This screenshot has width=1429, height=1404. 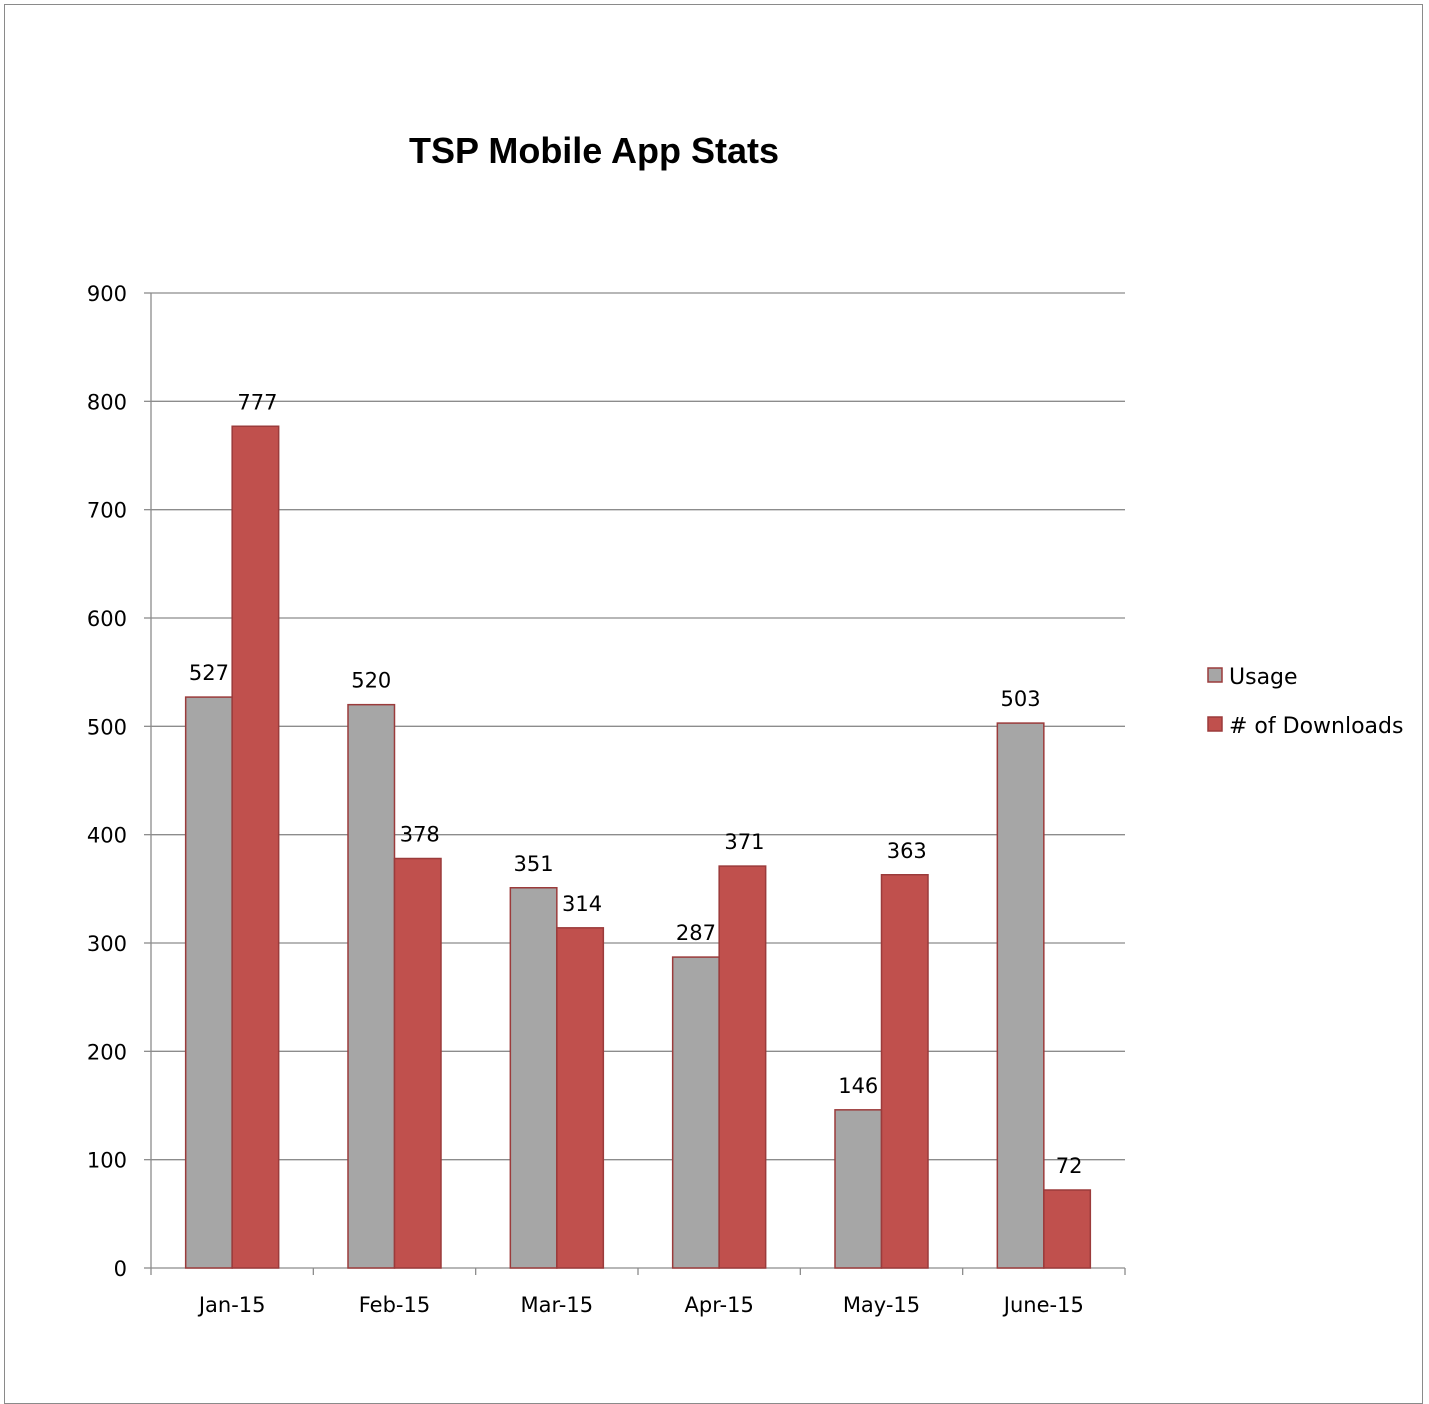 What do you see at coordinates (107, 294) in the screenshot?
I see `y-tick-label: 900` at bounding box center [107, 294].